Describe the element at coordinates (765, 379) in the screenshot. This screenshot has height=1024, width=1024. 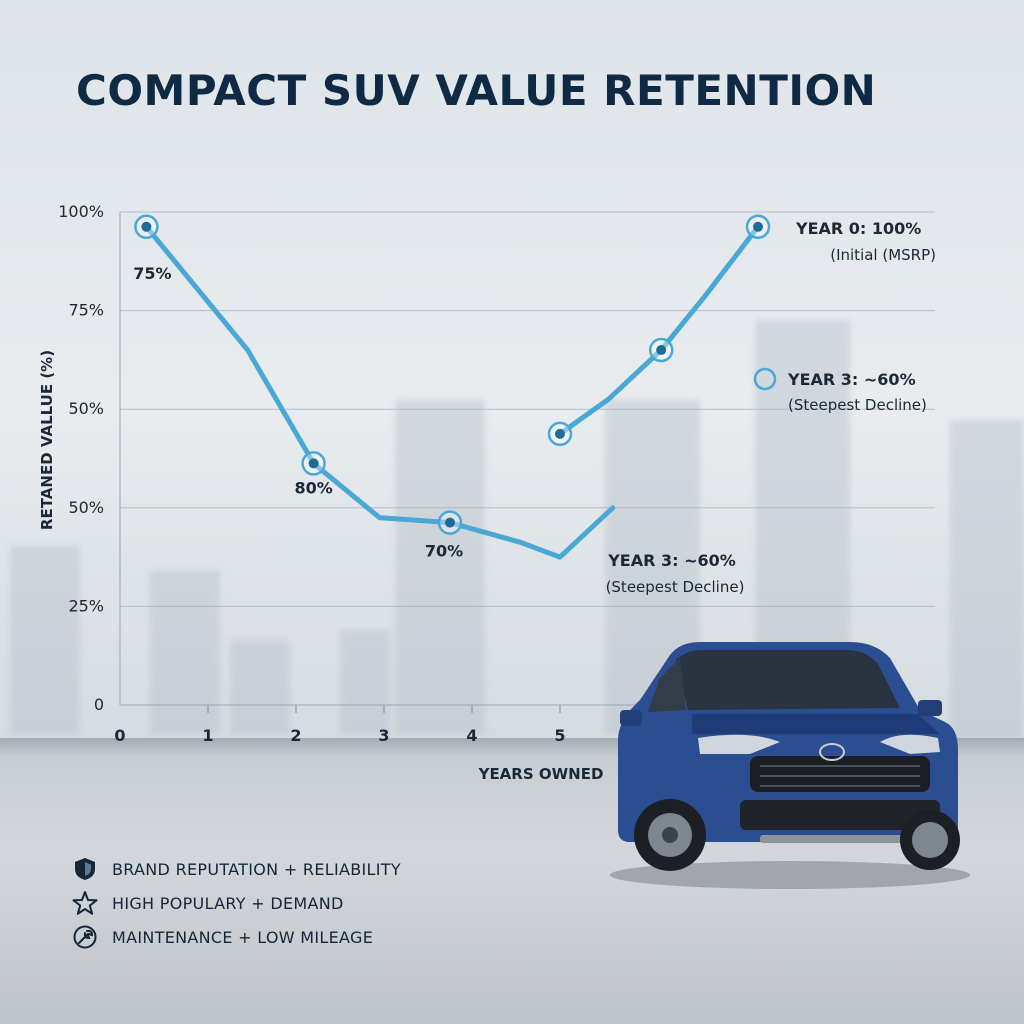
I see `annotation-legend-circle-icon` at that location.